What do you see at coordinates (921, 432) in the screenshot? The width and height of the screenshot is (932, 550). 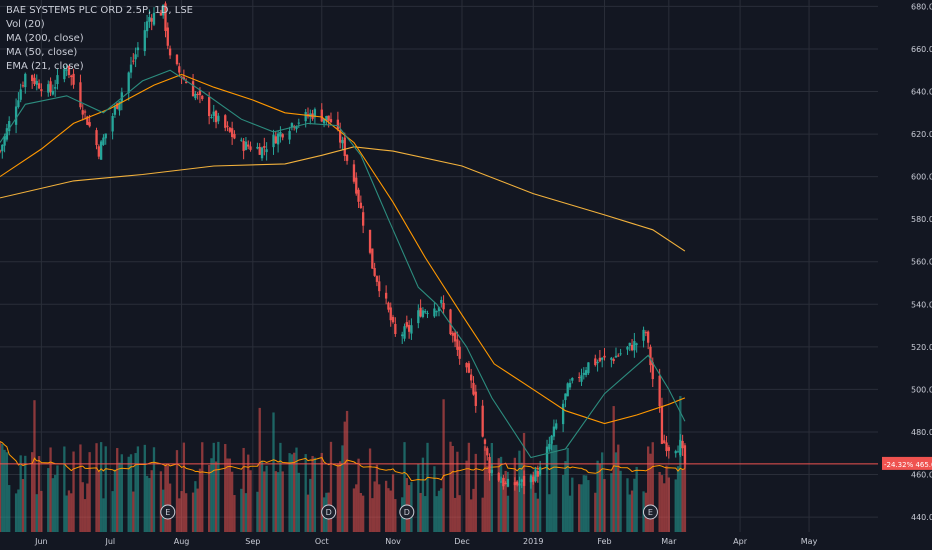 I see `y-tick-label: 480.0` at bounding box center [921, 432].